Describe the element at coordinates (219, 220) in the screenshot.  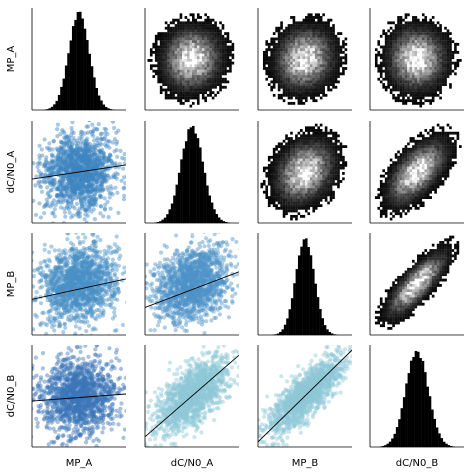
I see `hist-bar` at that location.